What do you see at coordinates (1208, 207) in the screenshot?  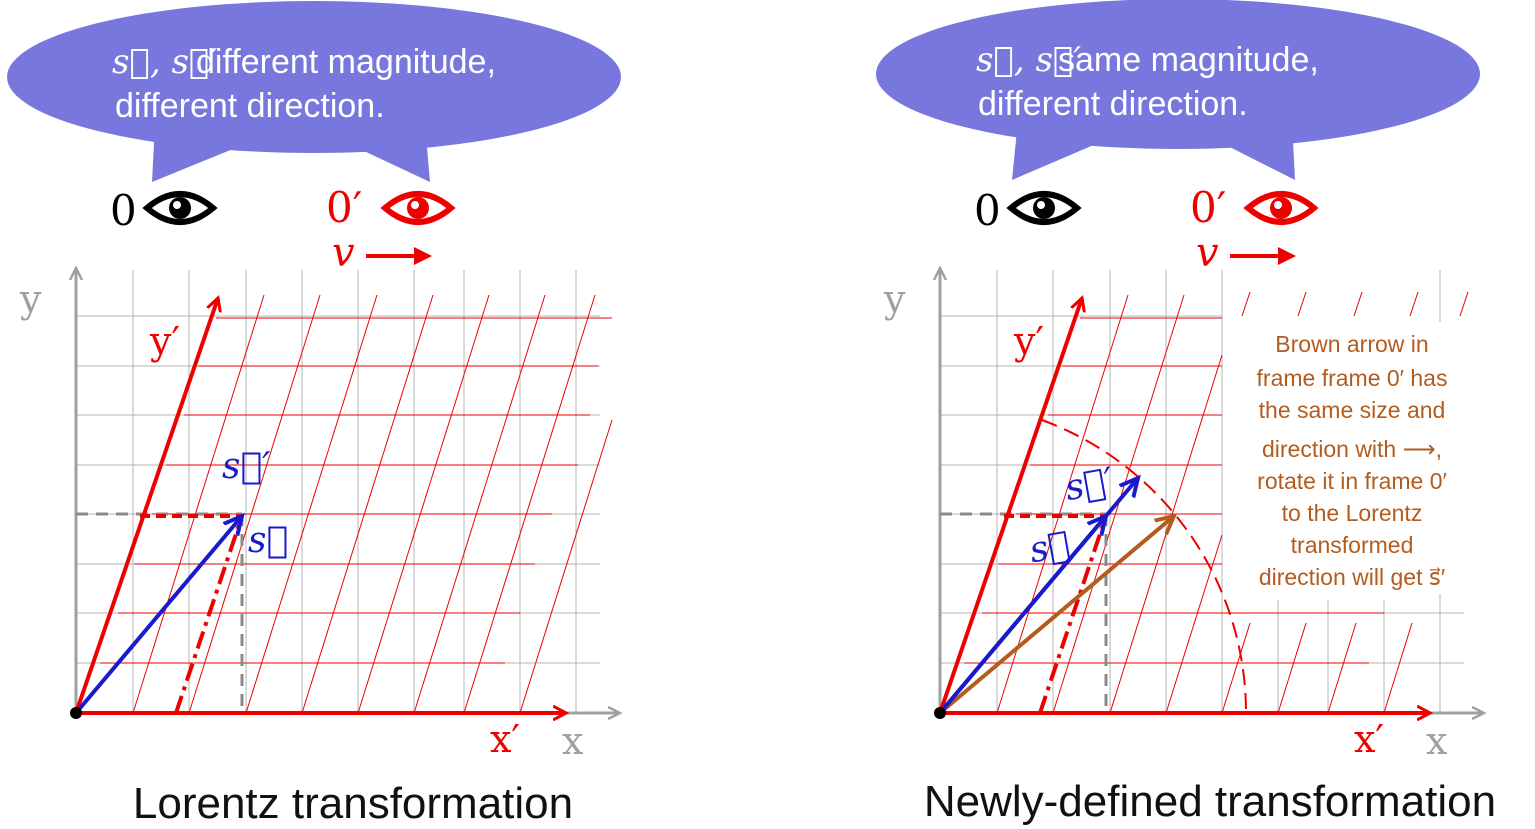 I see `right-observer-o-prime-label: 0′` at bounding box center [1208, 207].